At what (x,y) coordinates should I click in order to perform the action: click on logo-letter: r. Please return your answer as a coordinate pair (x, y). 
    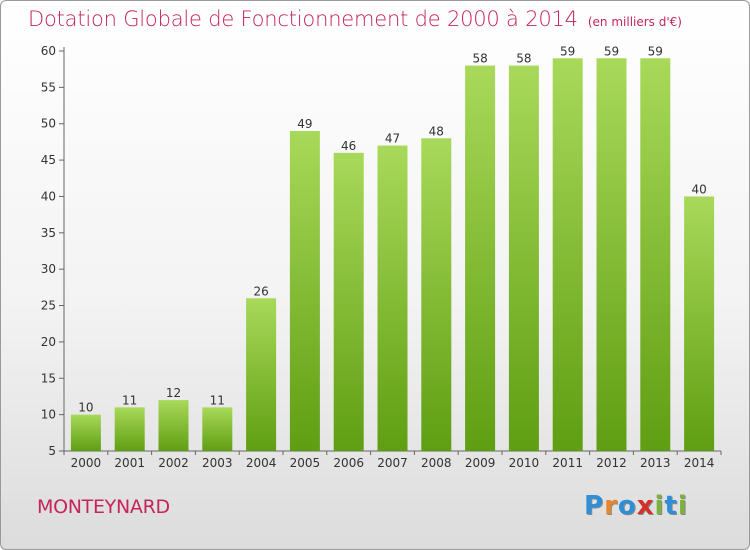
    Looking at the image, I should click on (611, 506).